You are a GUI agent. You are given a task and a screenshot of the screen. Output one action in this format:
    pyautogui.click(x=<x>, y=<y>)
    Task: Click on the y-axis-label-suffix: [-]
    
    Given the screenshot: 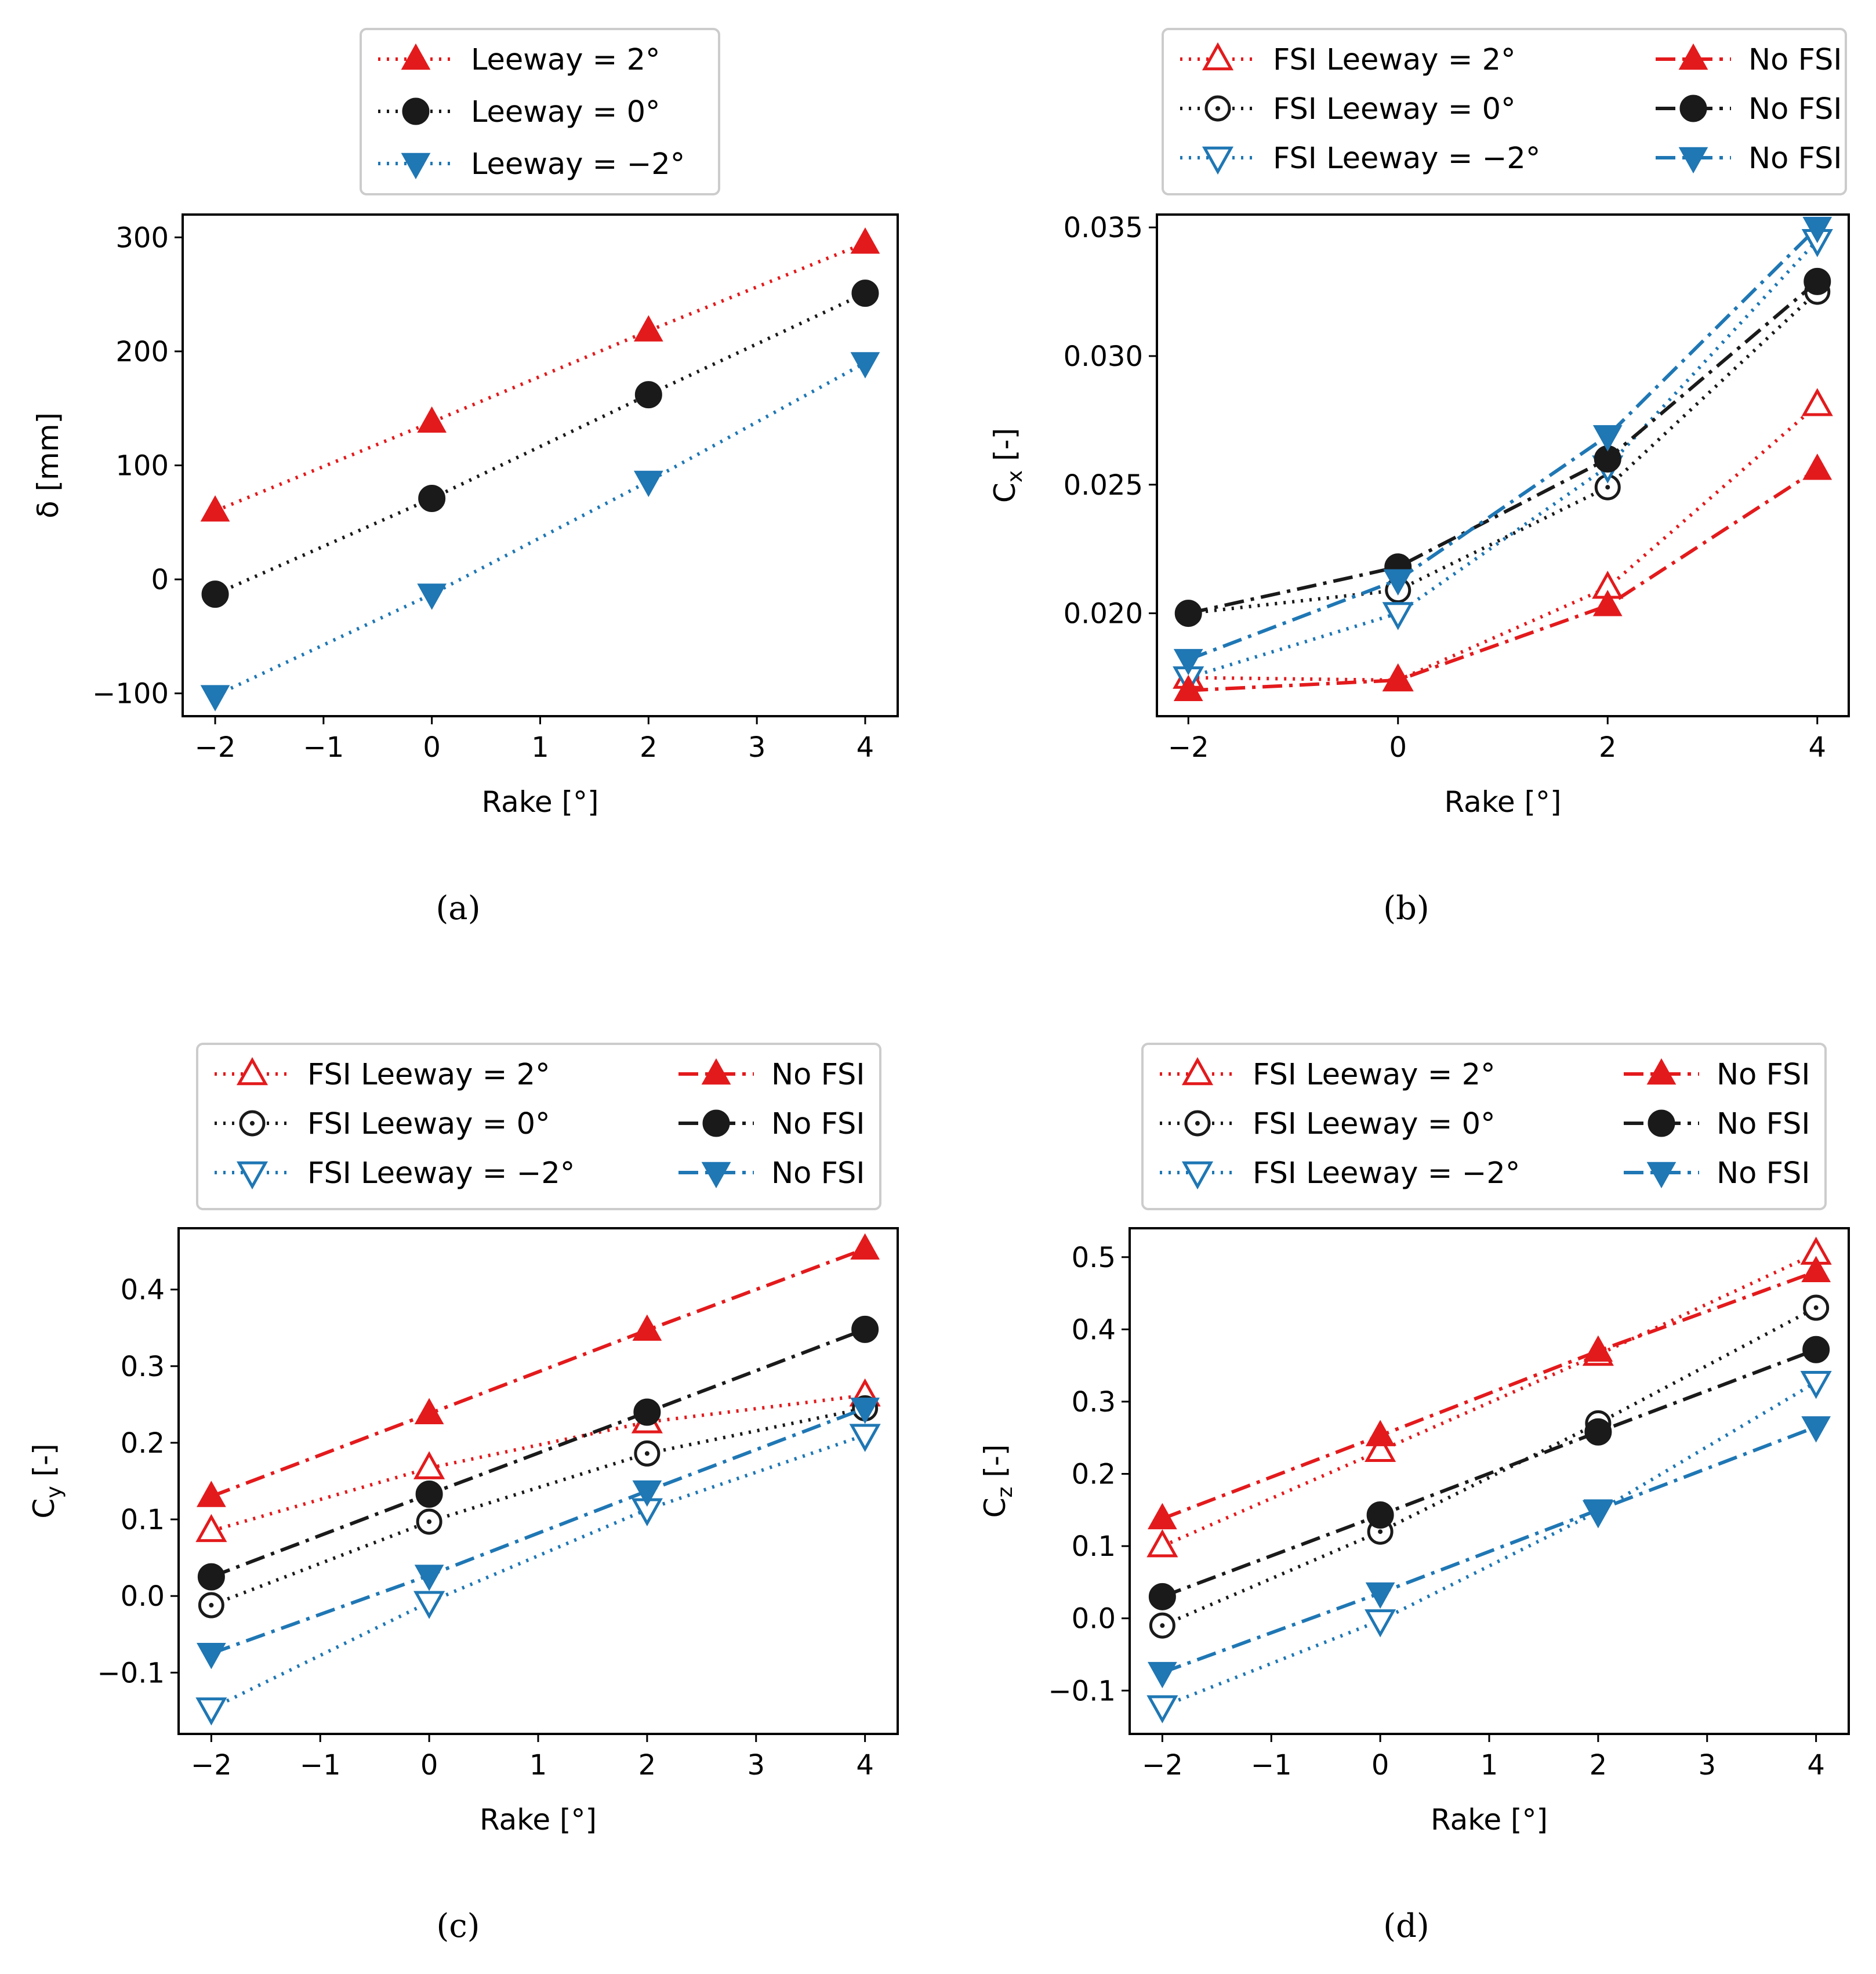 What is the action you would take?
    pyautogui.click(x=44, y=1464)
    